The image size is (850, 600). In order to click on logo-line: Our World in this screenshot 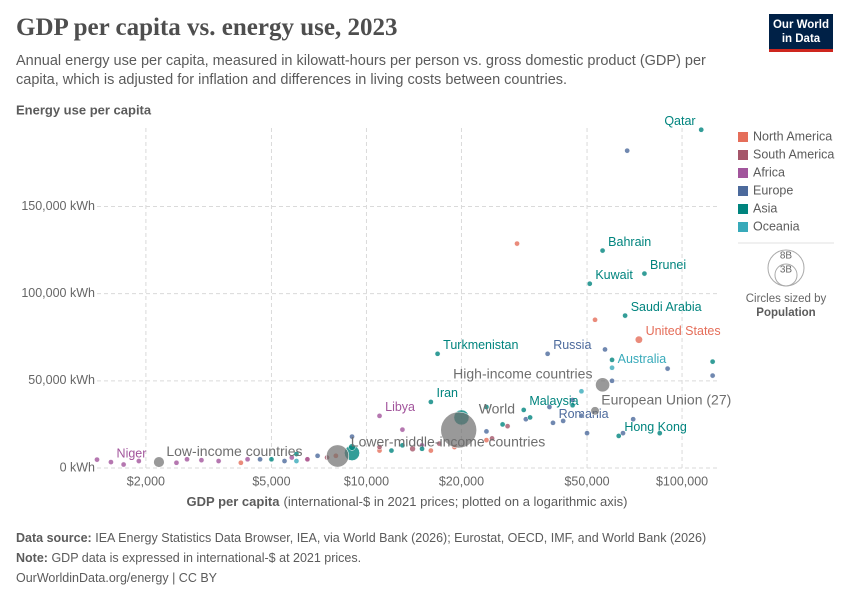, I will do `click(800, 25)`.